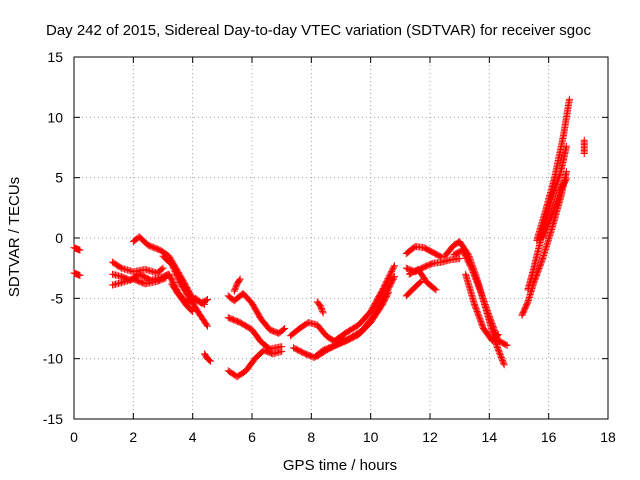  I want to click on y-tick-label: -15, so click(53, 419).